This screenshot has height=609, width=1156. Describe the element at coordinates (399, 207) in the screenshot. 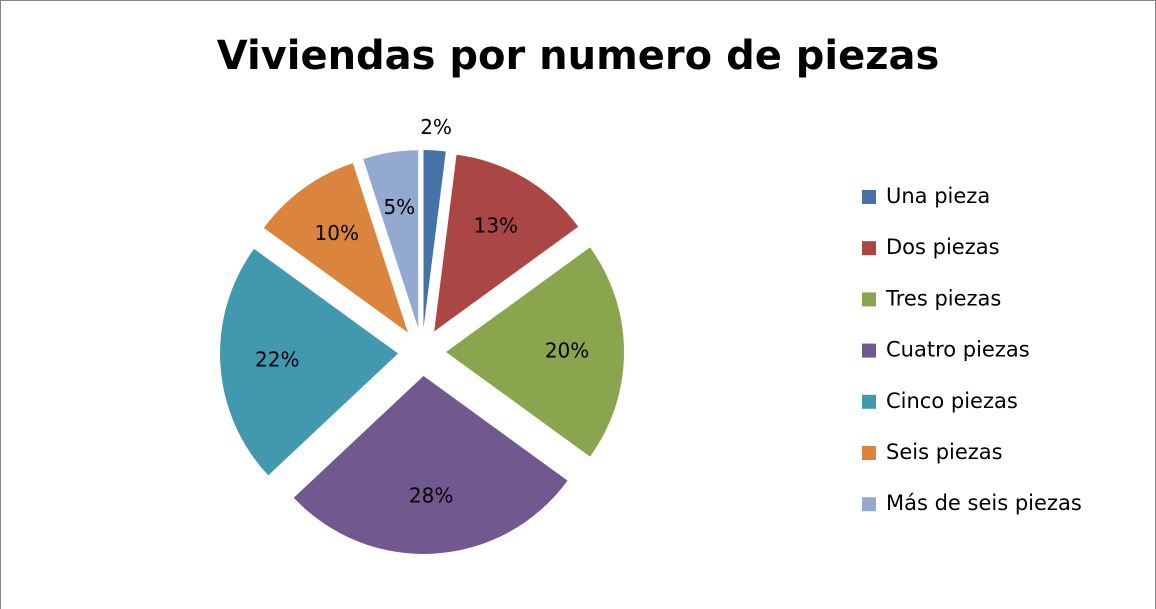

I see `data-label: 5%` at that location.